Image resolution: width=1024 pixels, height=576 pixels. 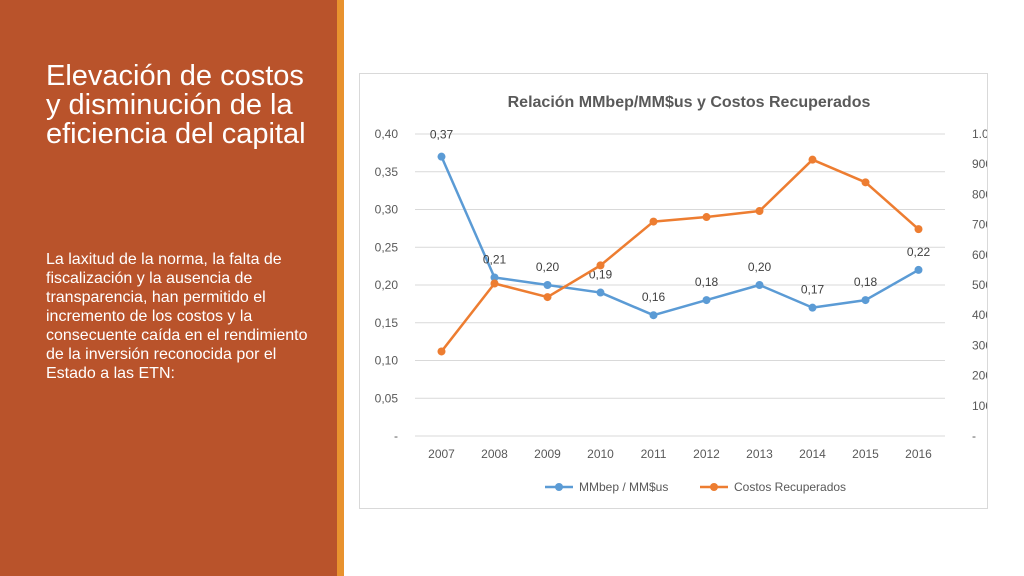 What do you see at coordinates (979, 285) in the screenshot?
I see `y-right-tick-label: 500` at bounding box center [979, 285].